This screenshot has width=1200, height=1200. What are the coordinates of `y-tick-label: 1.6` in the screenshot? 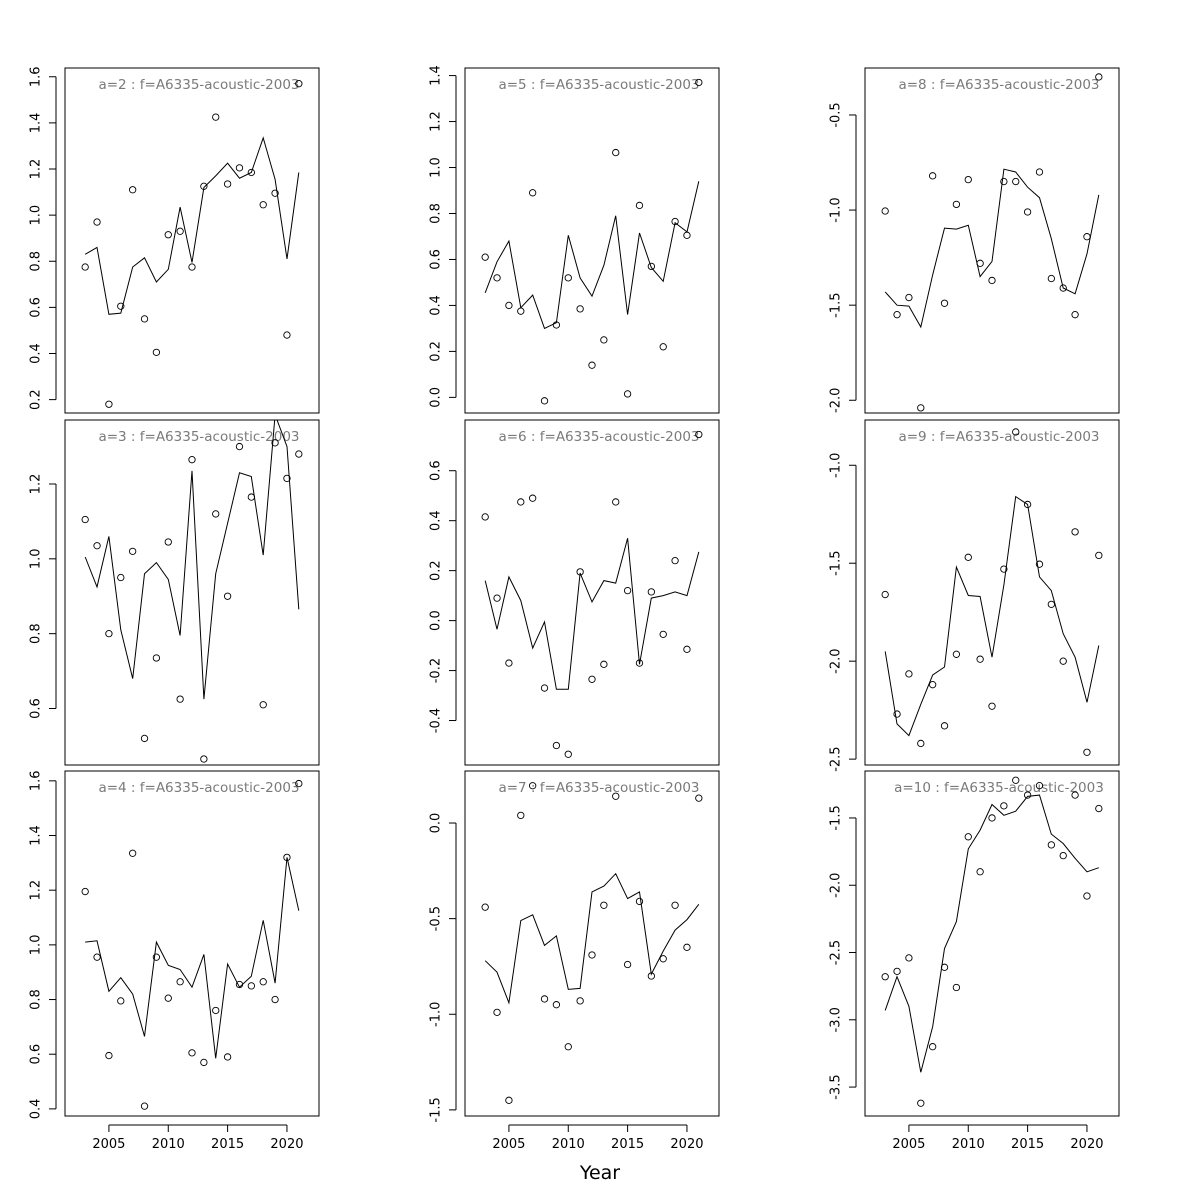 It's located at (36, 76).